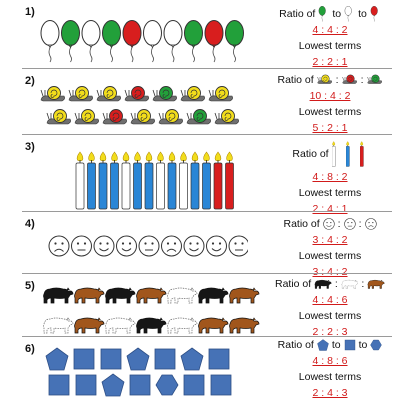  Describe the element at coordinates (330, 62) in the screenshot. I see `lowest-terms-answer: 2 : 2 : 1` at that location.